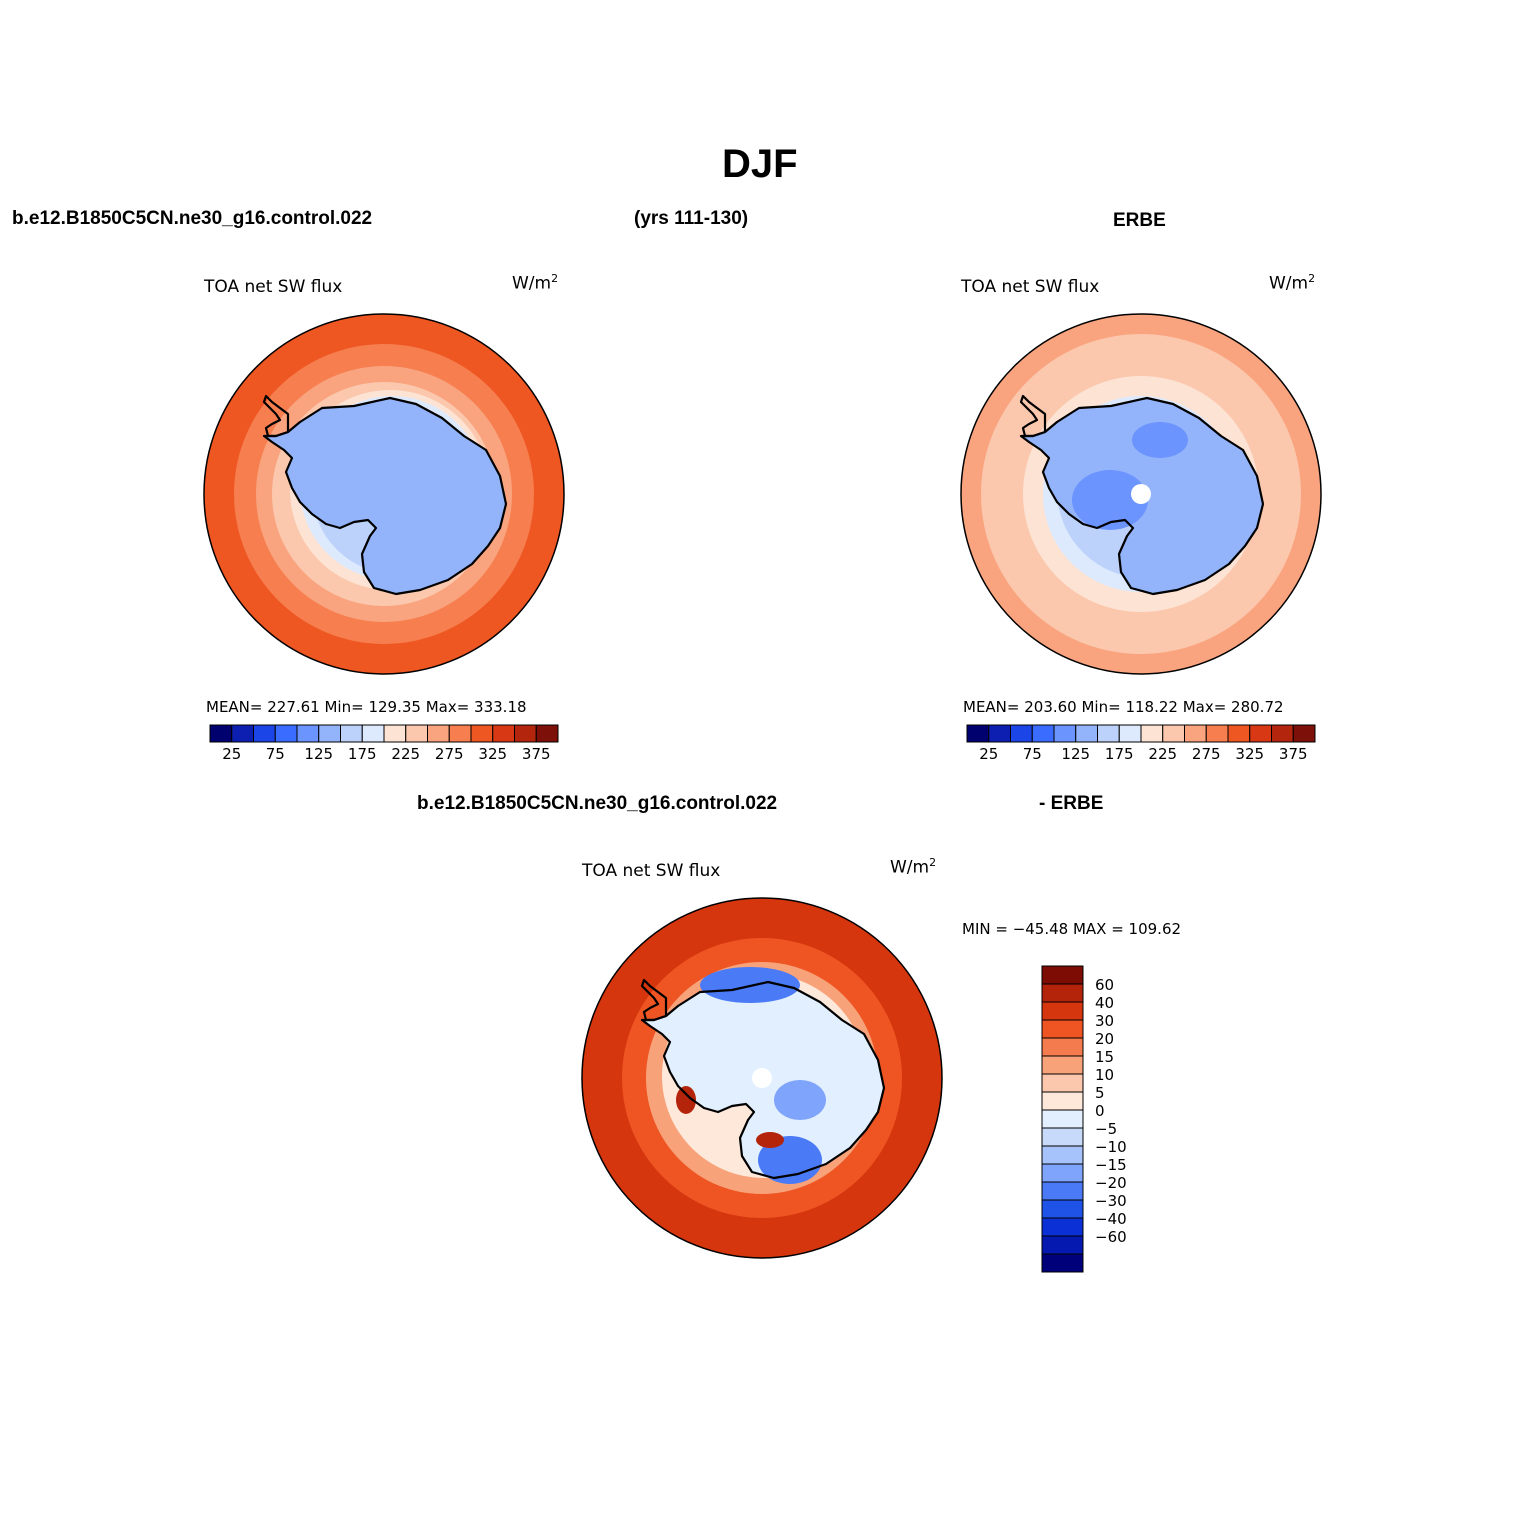 This screenshot has width=1525, height=1525. Describe the element at coordinates (1104, 1075) in the screenshot. I see `colorbar-tick-label: 10` at that location.